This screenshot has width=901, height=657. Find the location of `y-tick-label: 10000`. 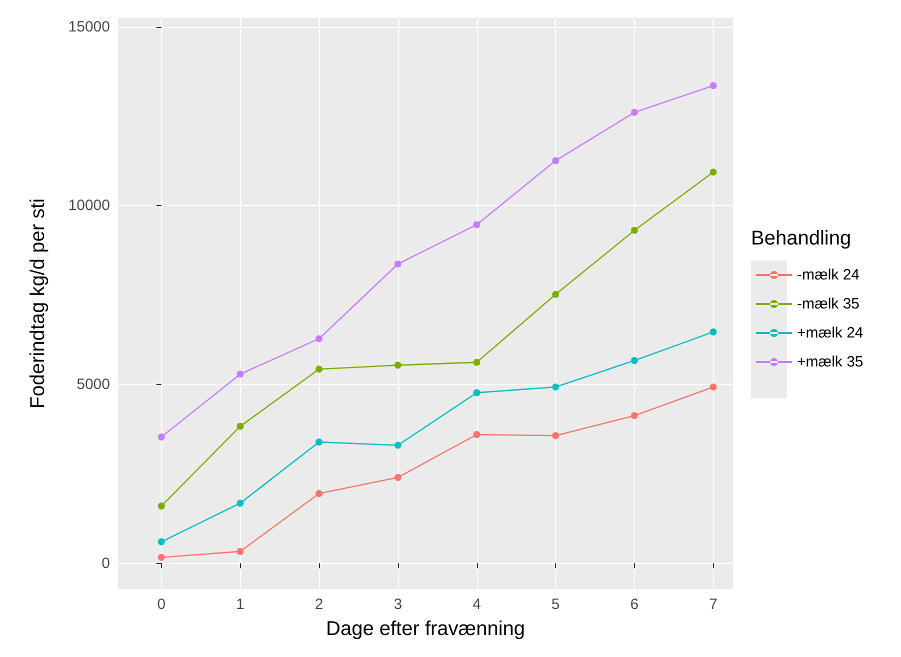

y-tick-label: 10000 is located at coordinates (89, 205).